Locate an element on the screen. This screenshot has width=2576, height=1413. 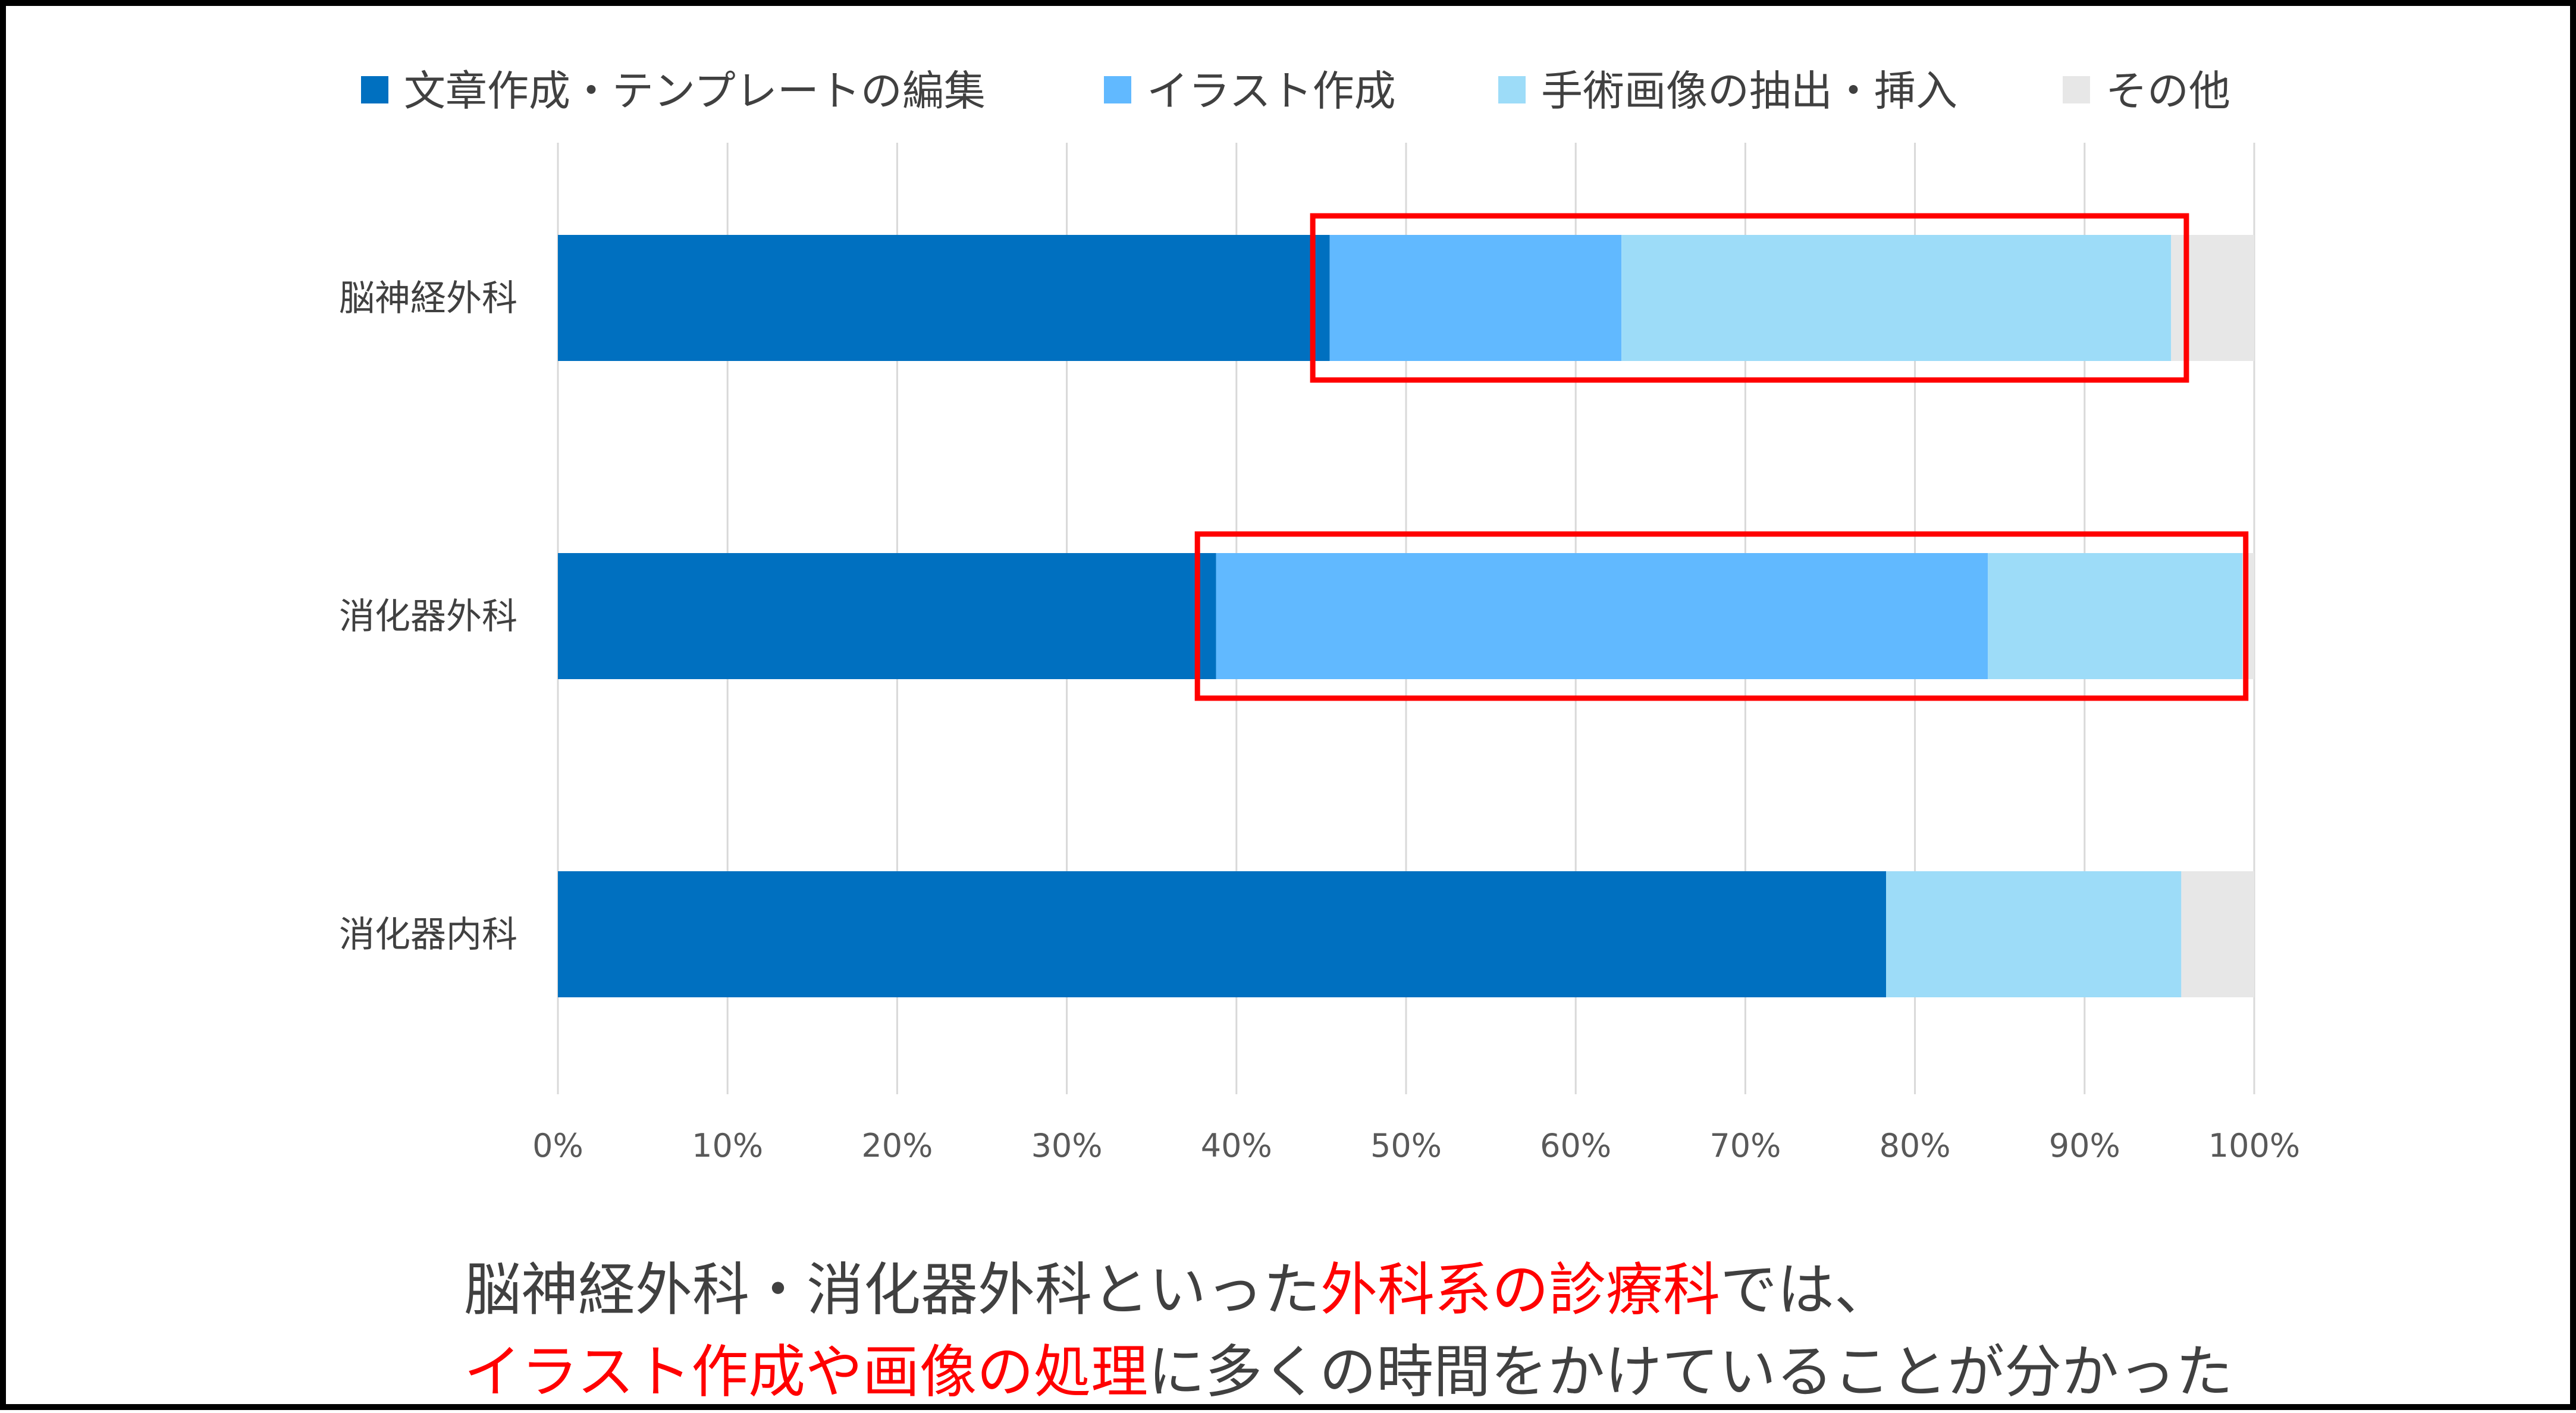
legend-label: その他 is located at coordinates (2168, 91).